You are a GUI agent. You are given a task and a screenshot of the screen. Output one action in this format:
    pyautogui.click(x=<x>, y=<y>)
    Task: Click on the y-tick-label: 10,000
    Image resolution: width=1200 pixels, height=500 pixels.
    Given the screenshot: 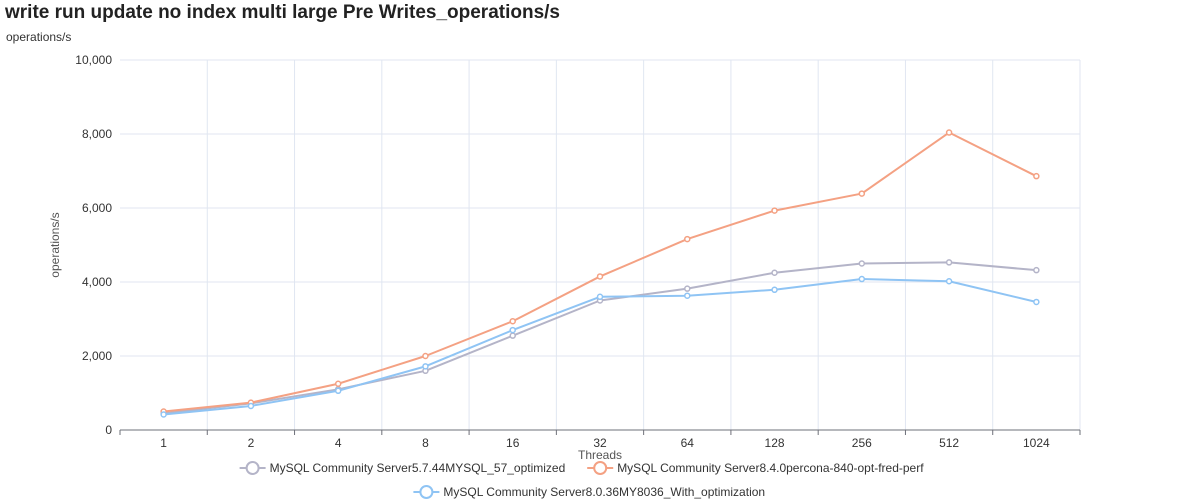 What is the action you would take?
    pyautogui.click(x=93, y=60)
    